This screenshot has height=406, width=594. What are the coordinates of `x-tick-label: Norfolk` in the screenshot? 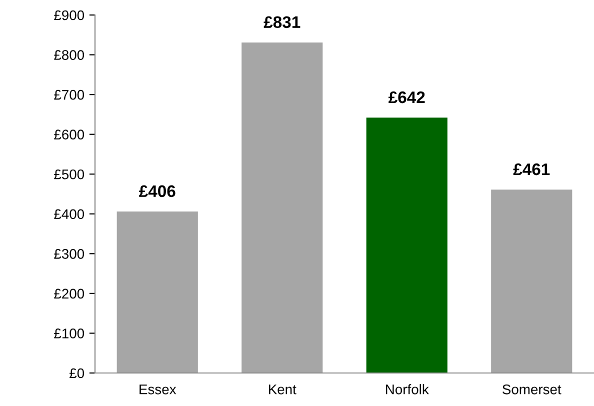 It's located at (407, 389).